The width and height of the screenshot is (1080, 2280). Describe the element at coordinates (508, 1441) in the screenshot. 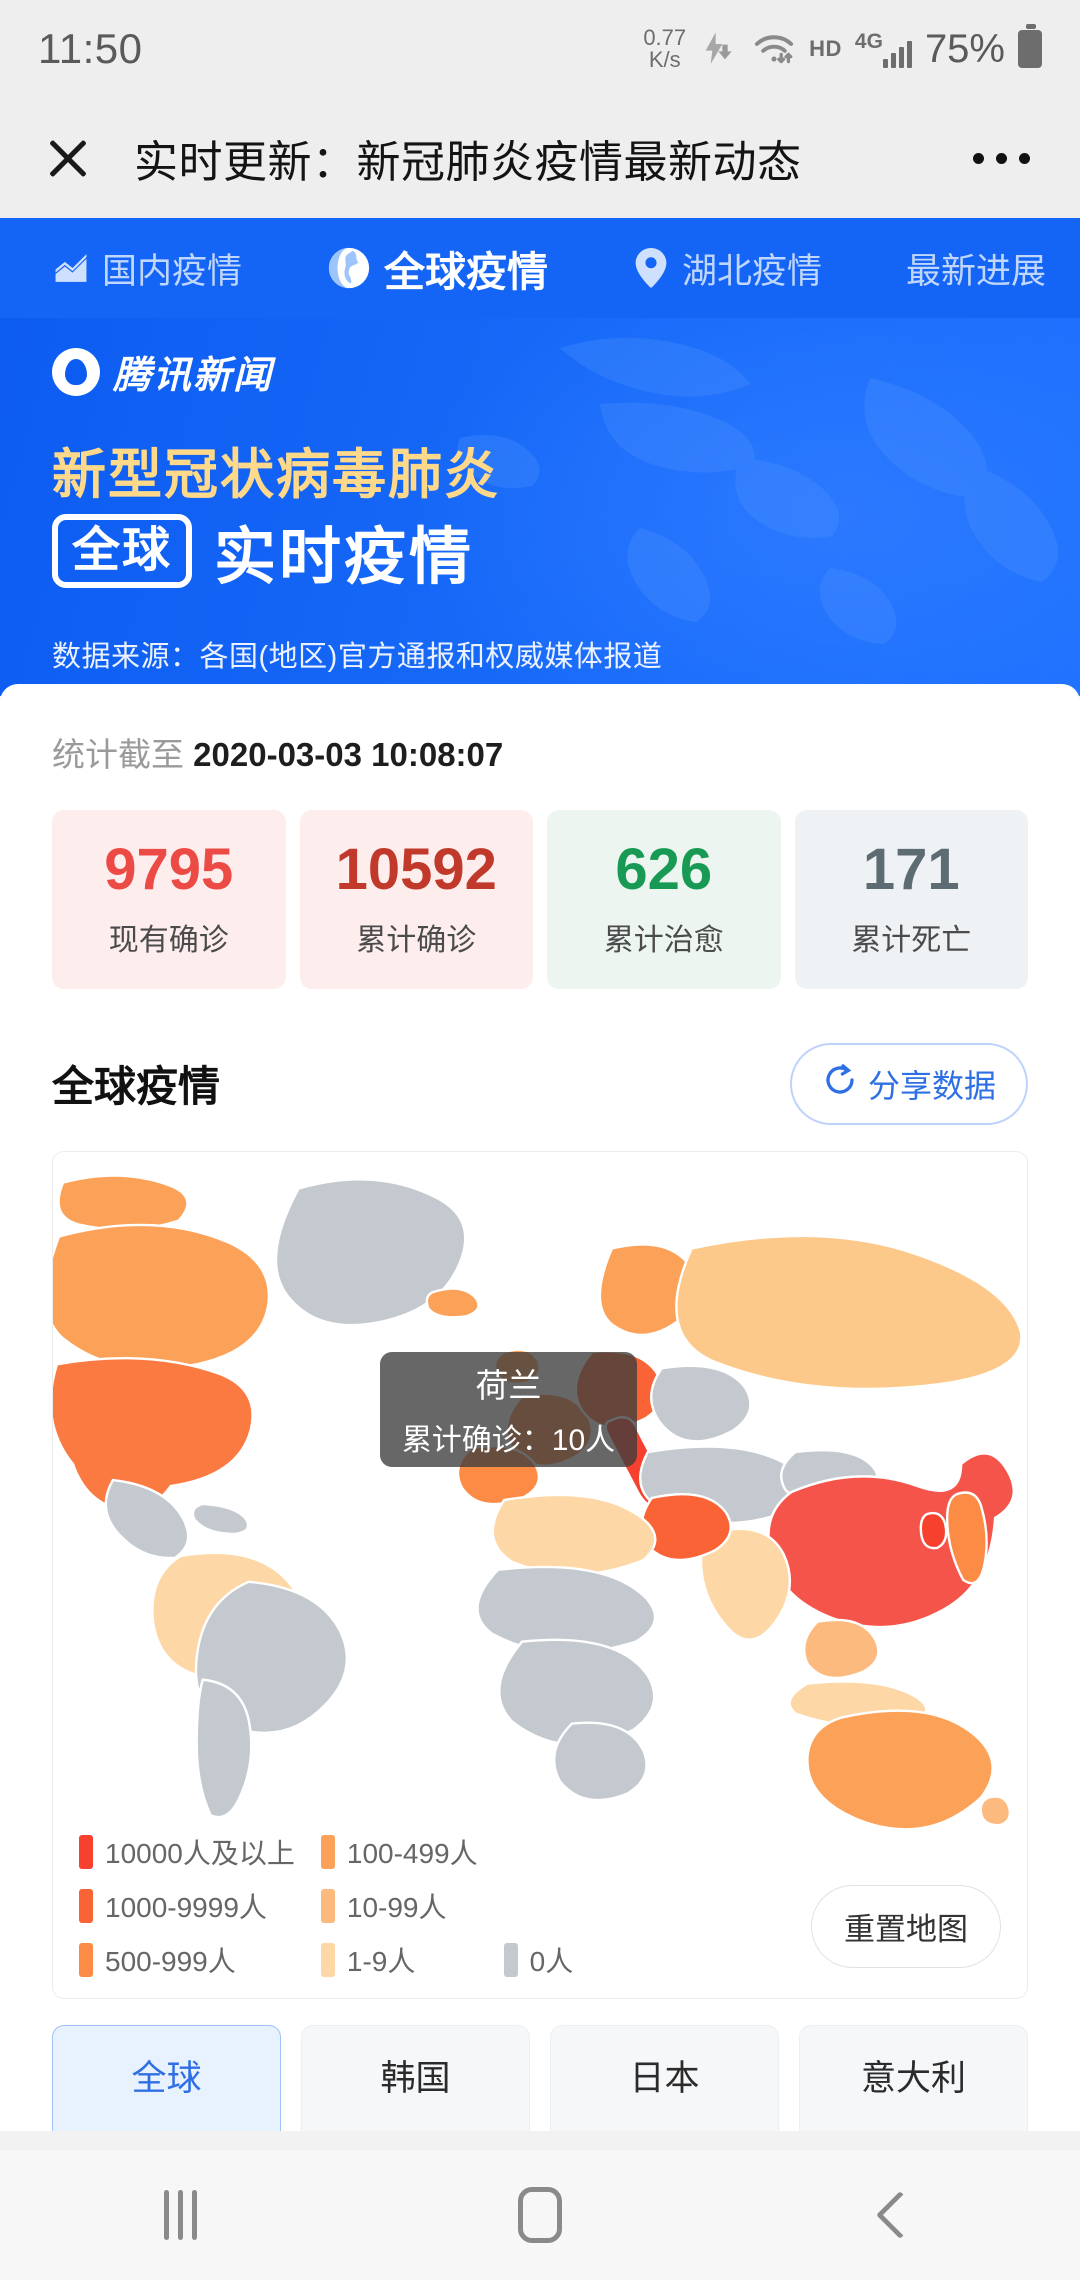

I see `map-tooltip-metric: 累计确诊：10人` at that location.